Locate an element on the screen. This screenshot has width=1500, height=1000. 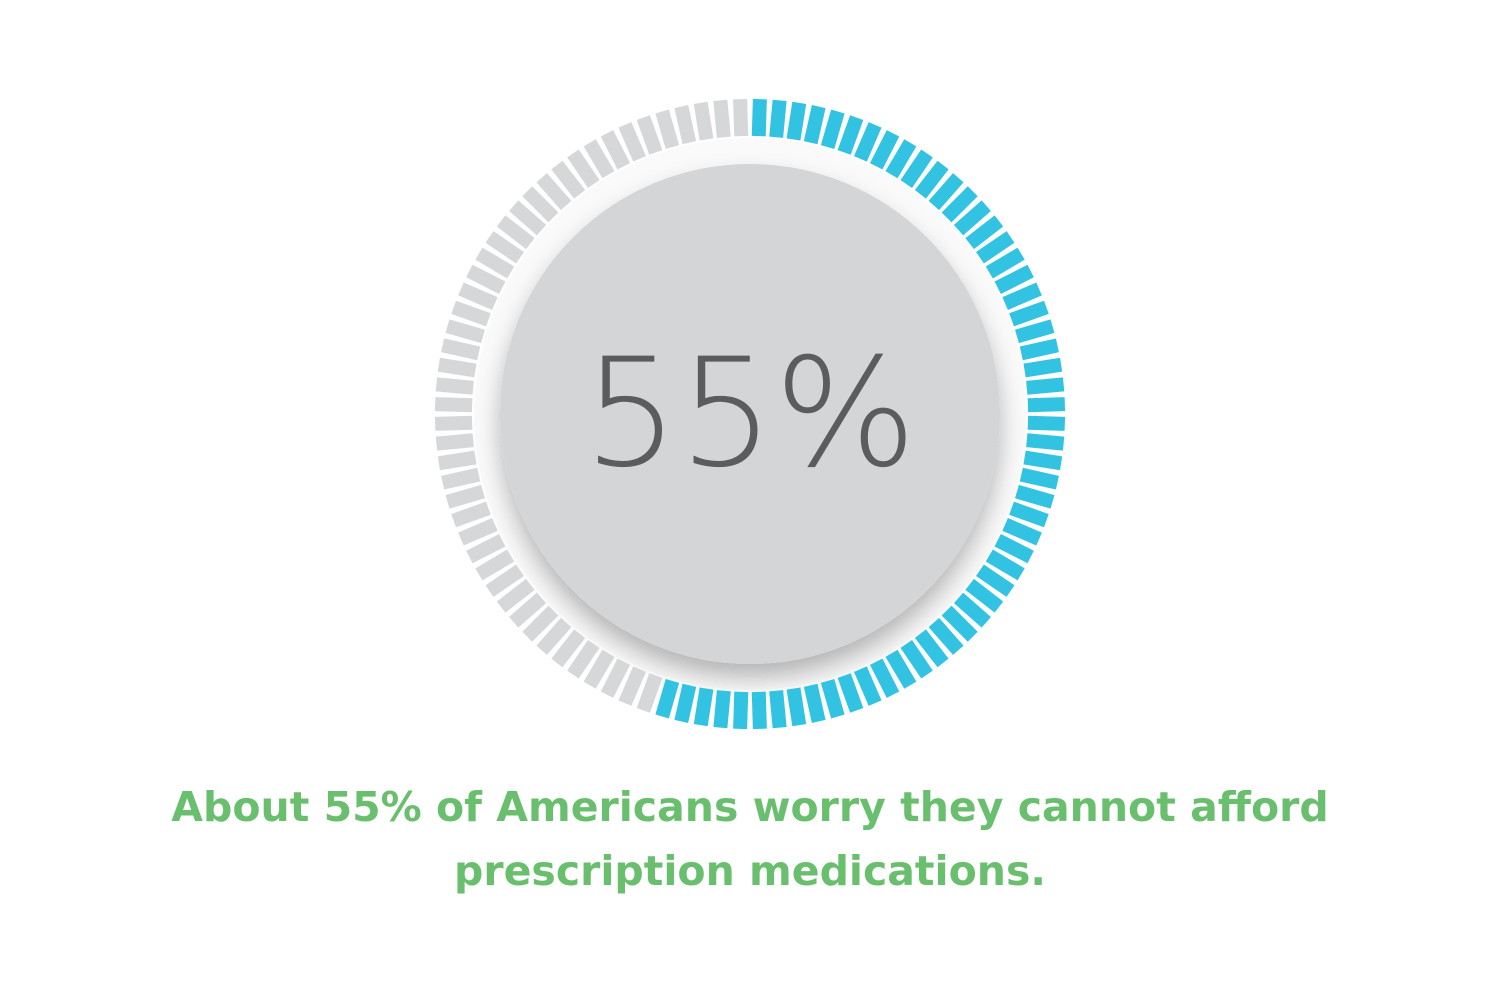
value-label: 55% is located at coordinates (749, 414).